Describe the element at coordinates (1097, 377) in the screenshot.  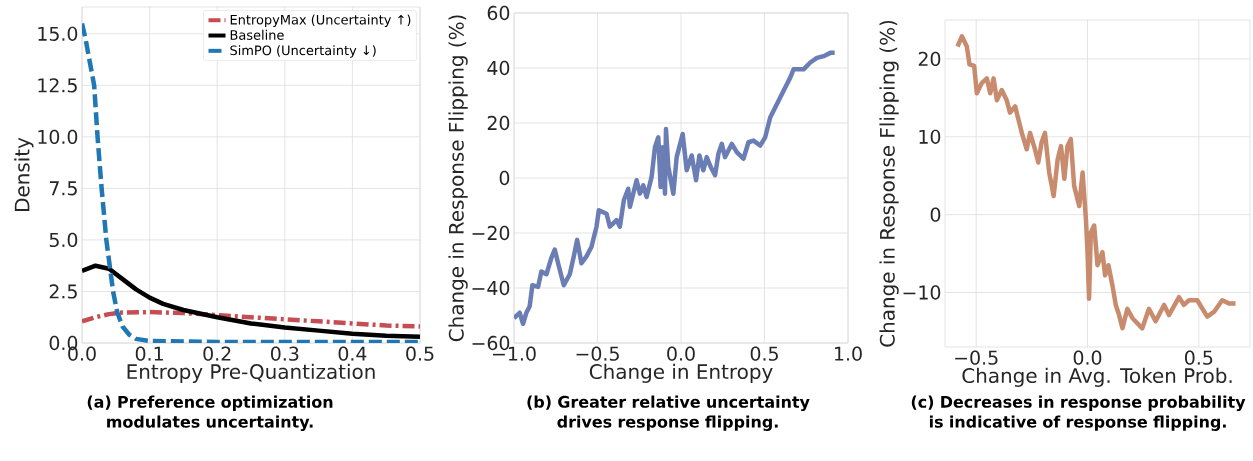
I see `x-axis-title: Change in Avg. Token Prob.` at that location.